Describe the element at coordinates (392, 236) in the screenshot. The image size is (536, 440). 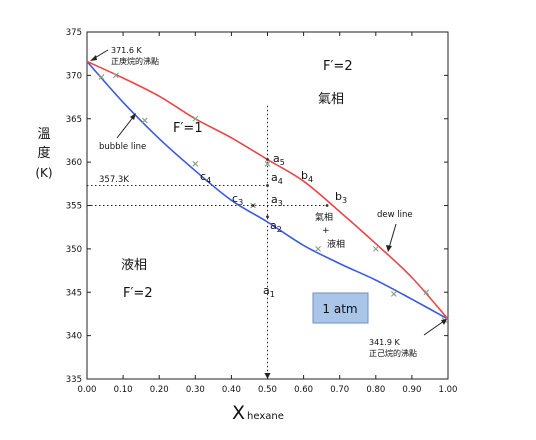
I see `dew-line-arrow` at that location.